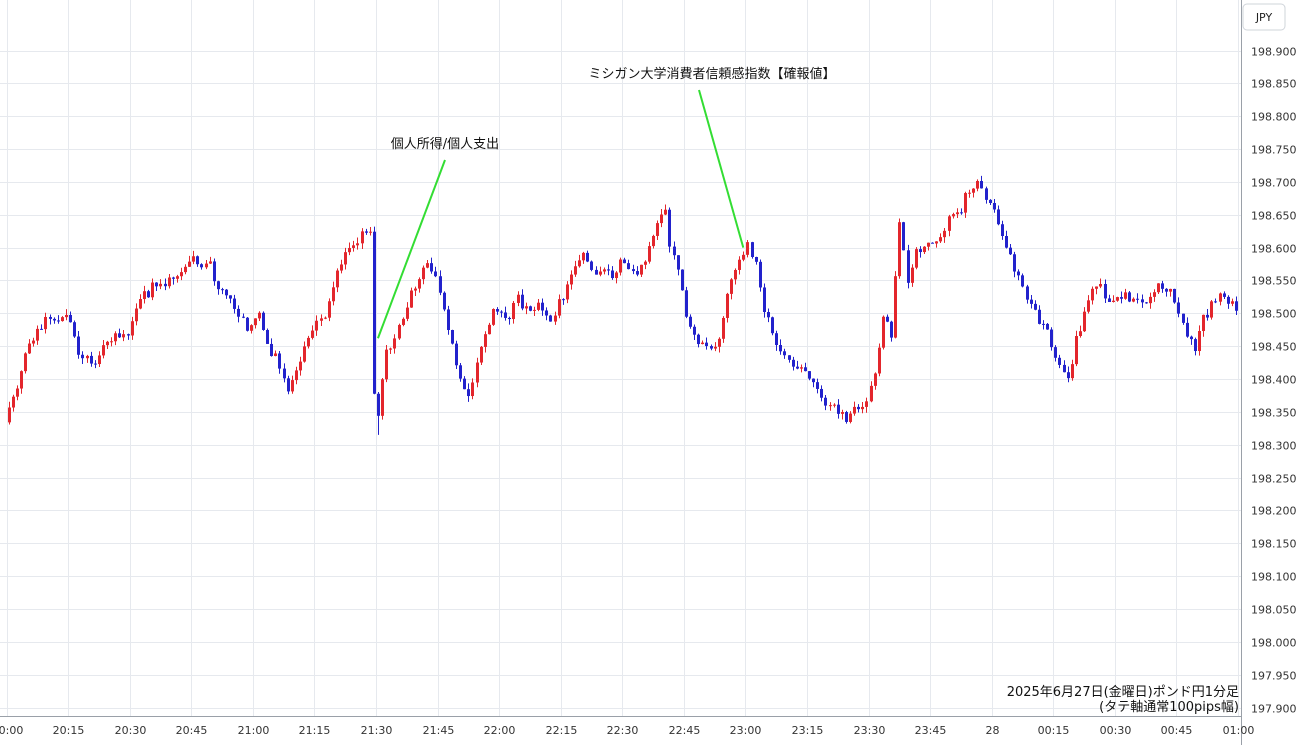  What do you see at coordinates (808, 730) in the screenshot?
I see `x-tick-label: 23:15` at bounding box center [808, 730].